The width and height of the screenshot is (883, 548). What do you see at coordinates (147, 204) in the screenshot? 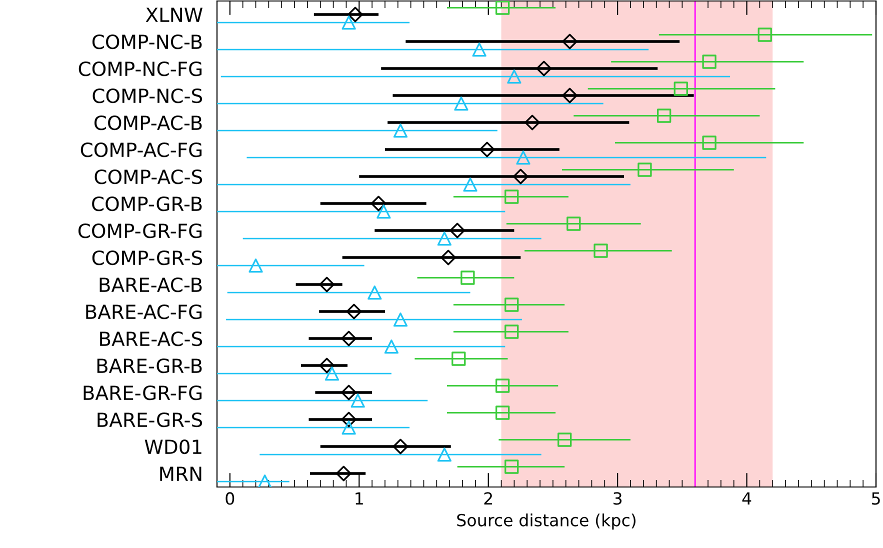
I see `y-tick-label: COMP-GR-B` at bounding box center [147, 204].